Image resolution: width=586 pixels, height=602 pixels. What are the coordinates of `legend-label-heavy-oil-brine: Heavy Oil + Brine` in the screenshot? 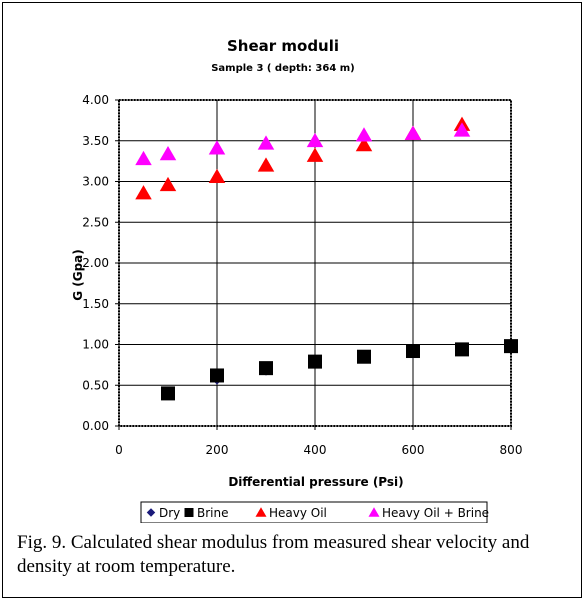 It's located at (435, 513).